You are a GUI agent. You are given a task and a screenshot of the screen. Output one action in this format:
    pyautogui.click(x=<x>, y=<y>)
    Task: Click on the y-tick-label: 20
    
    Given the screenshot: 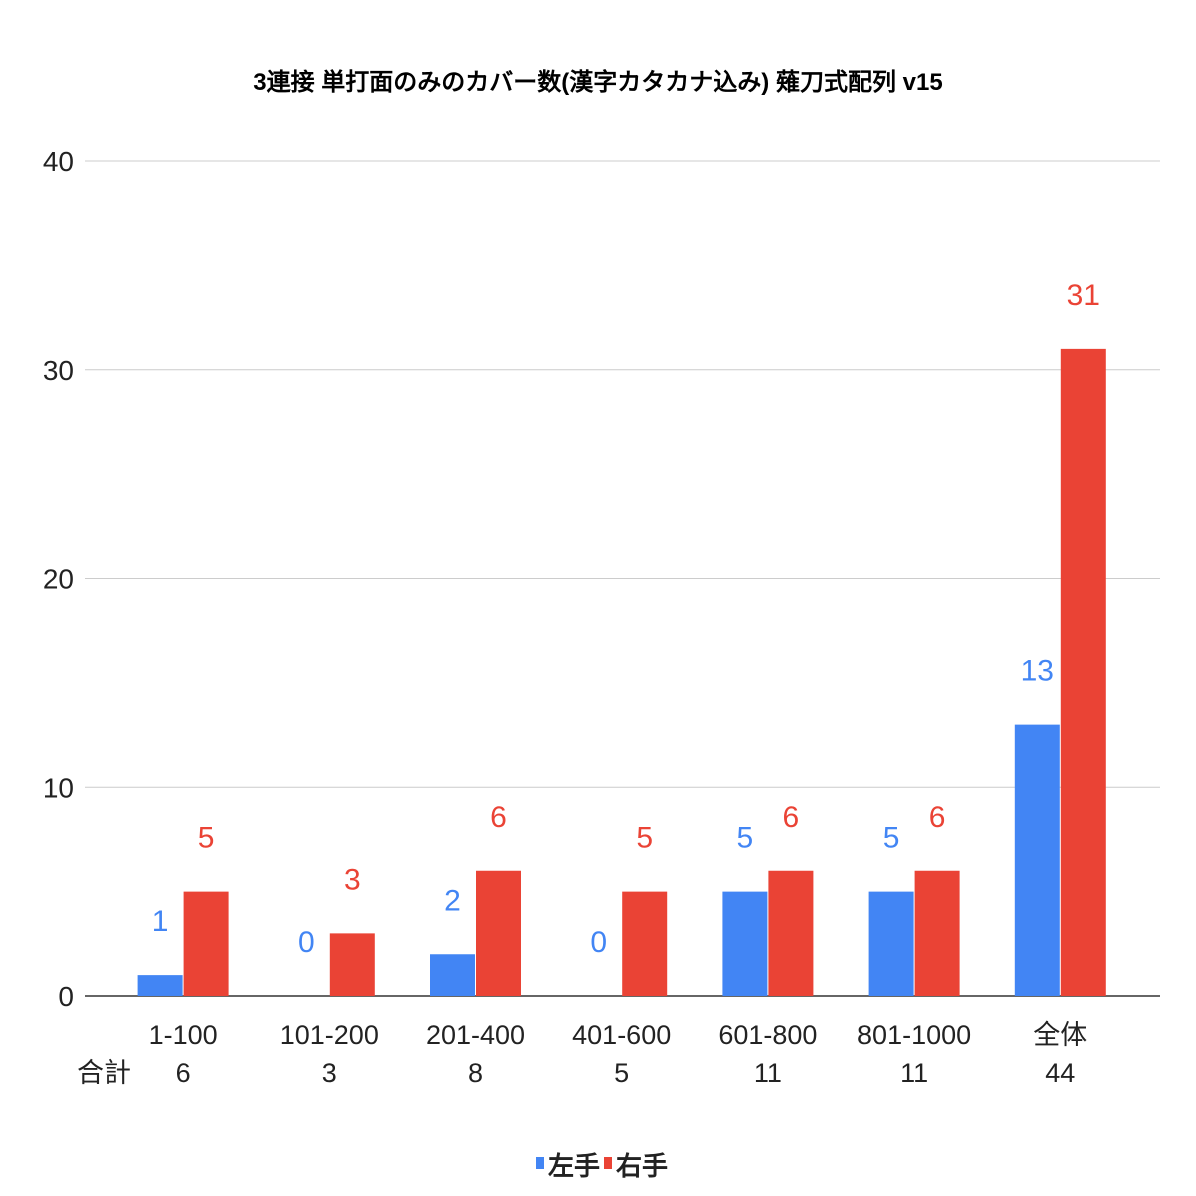 What is the action you would take?
    pyautogui.click(x=58, y=579)
    